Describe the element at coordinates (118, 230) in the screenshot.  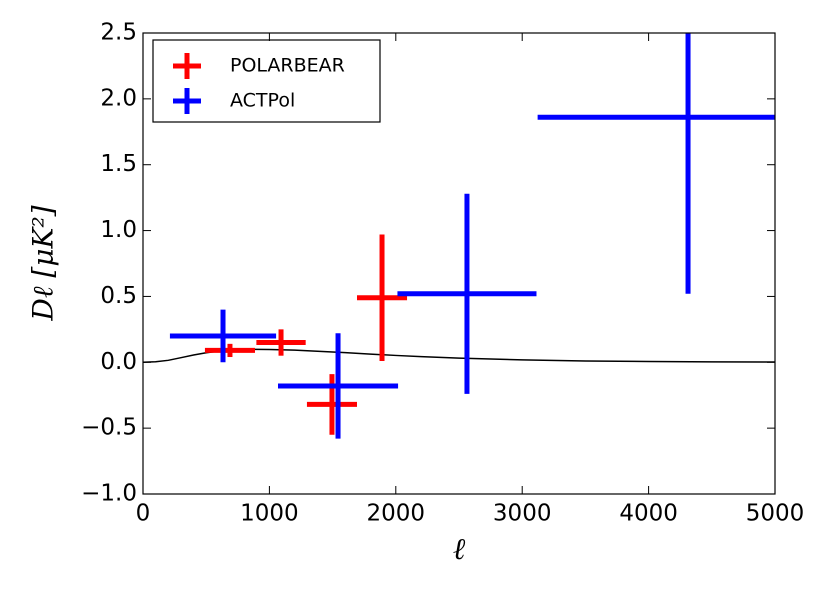
I see `y-tick-label: 1.0` at that location.